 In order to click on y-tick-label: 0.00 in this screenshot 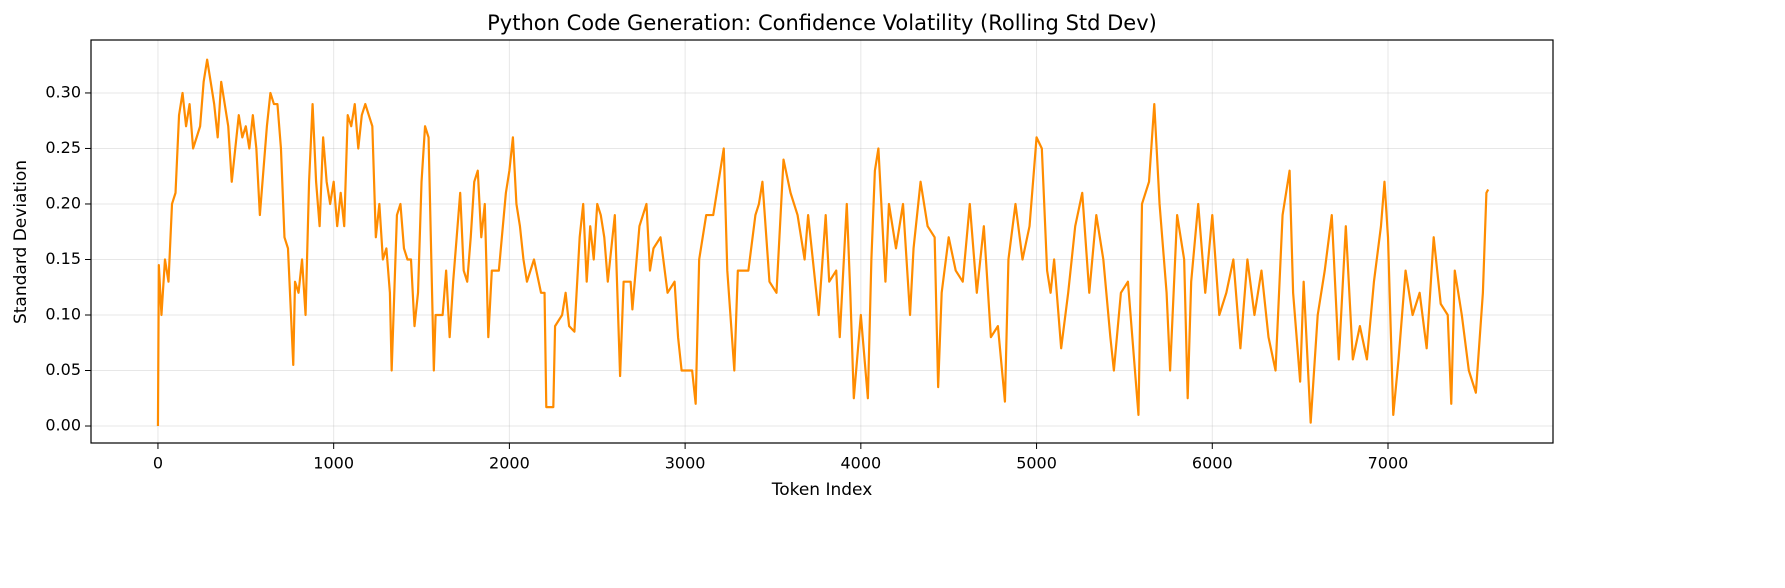, I will do `click(63, 425)`.